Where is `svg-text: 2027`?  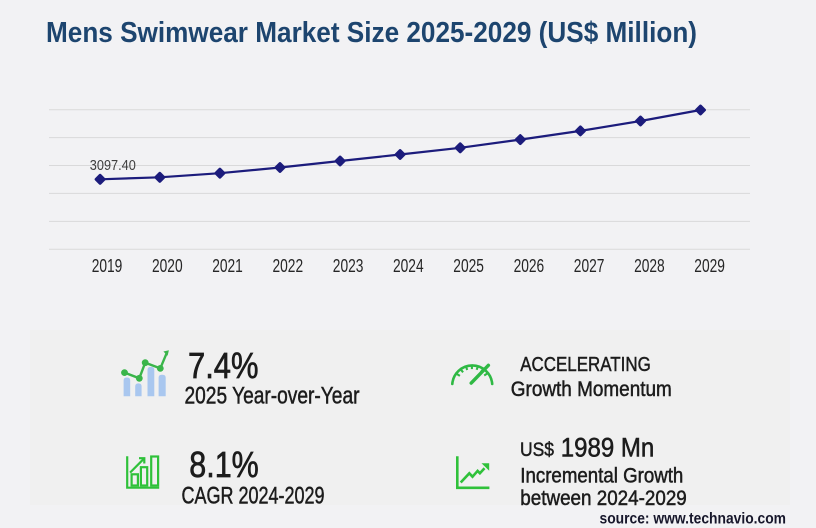 svg-text: 2027 is located at coordinates (589, 266).